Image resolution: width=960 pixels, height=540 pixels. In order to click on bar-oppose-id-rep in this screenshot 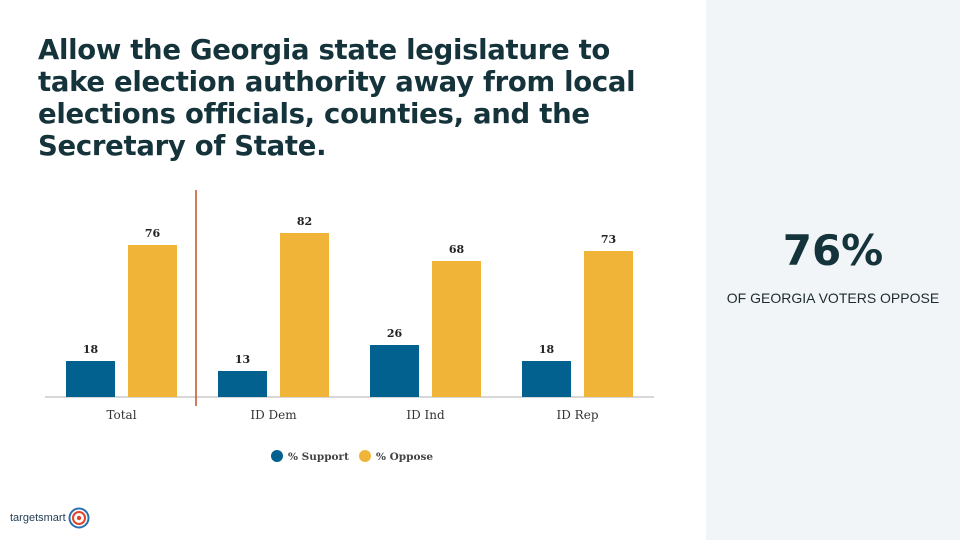, I will do `click(608, 324)`.